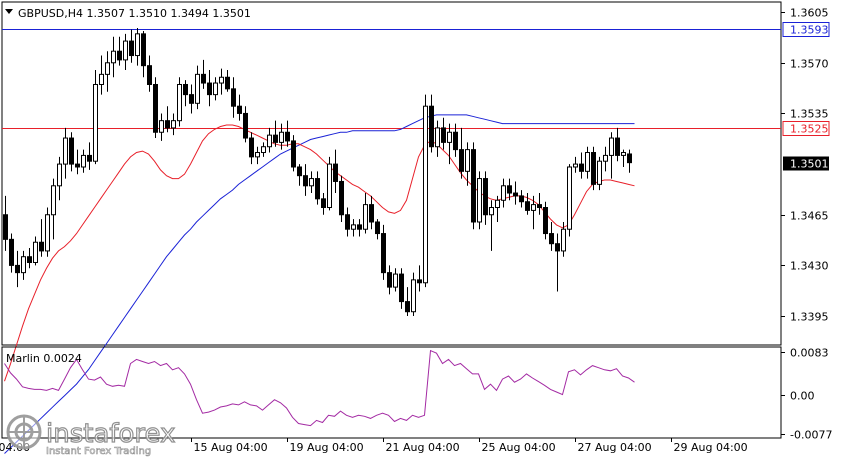  I want to click on price-tick-label: 1.3605, so click(809, 13).